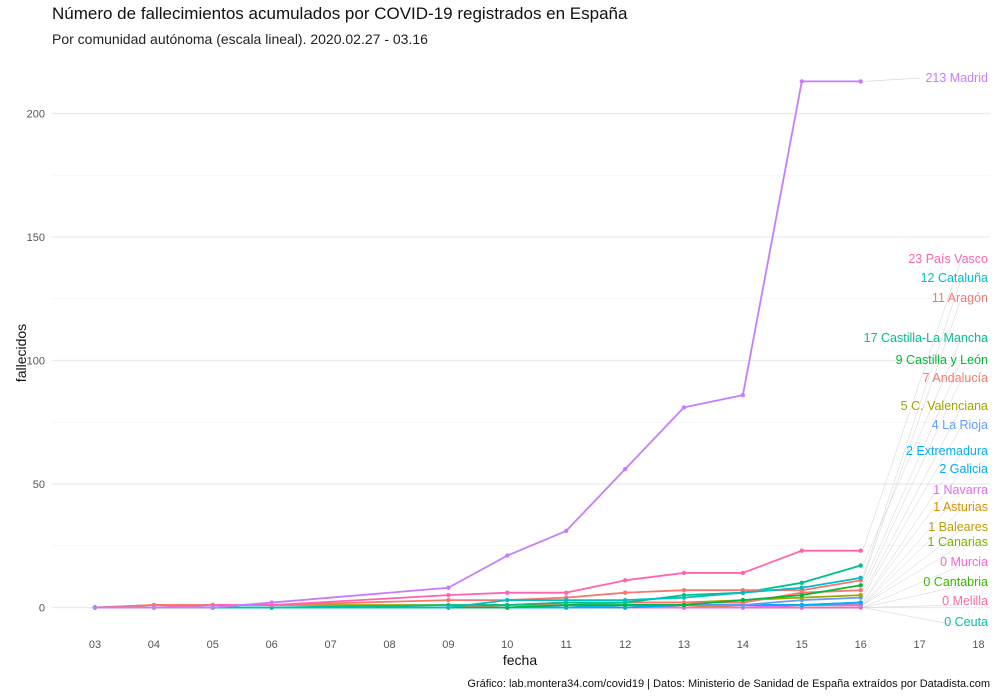 This screenshot has height=700, width=1000. What do you see at coordinates (958, 527) in the screenshot?
I see `series-end-label: 1 Baleares` at bounding box center [958, 527].